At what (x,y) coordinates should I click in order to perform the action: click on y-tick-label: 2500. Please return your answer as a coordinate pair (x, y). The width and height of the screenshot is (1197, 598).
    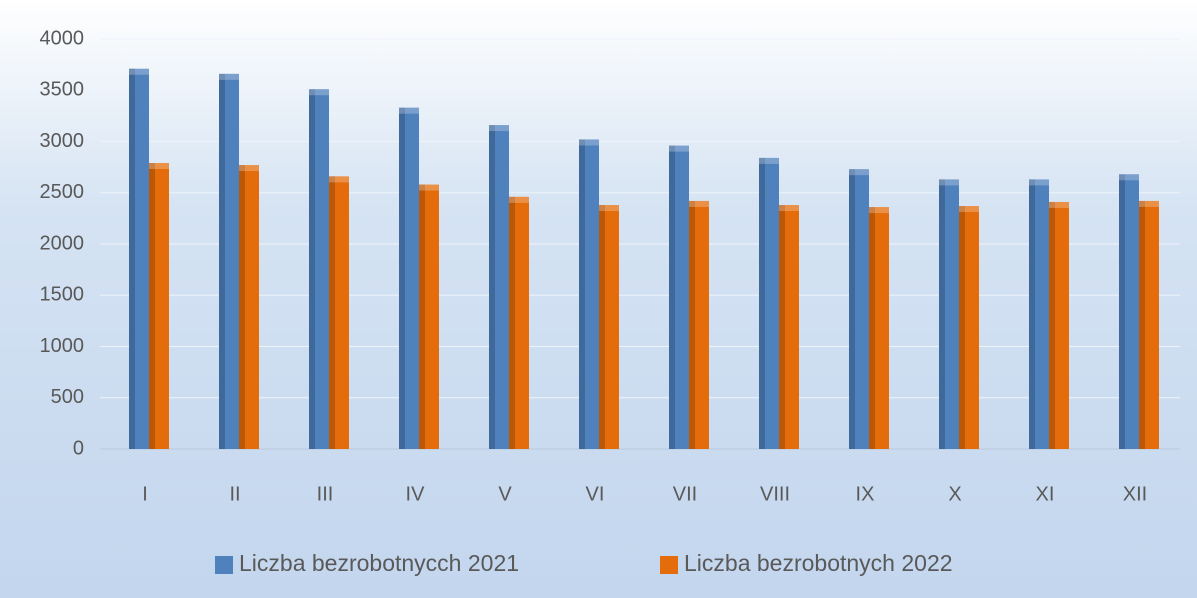
    Looking at the image, I should click on (62, 192).